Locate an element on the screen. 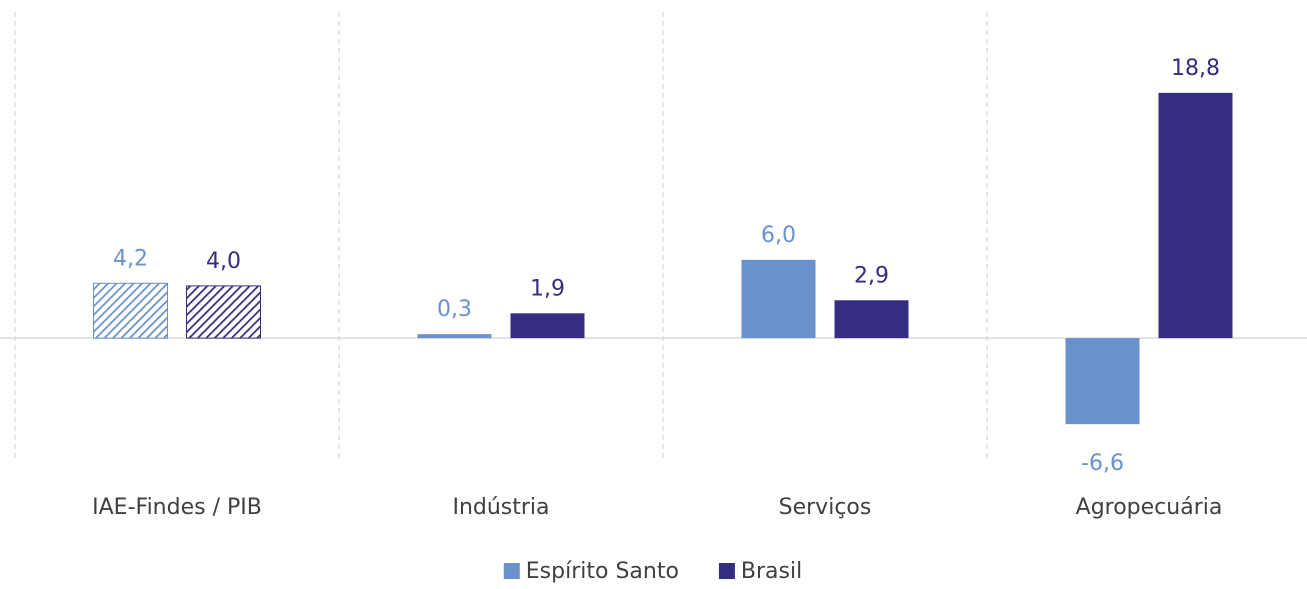  value-label: 4,0 is located at coordinates (223, 261).